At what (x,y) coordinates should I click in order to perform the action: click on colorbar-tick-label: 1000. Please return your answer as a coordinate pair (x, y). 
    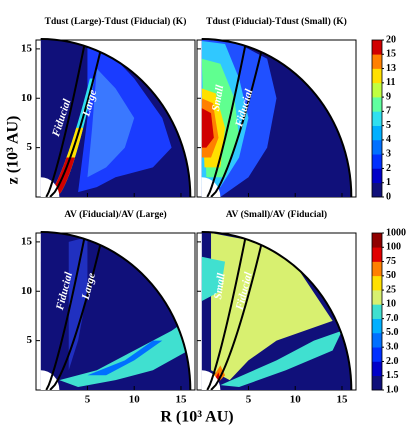
    Looking at the image, I should click on (396, 232).